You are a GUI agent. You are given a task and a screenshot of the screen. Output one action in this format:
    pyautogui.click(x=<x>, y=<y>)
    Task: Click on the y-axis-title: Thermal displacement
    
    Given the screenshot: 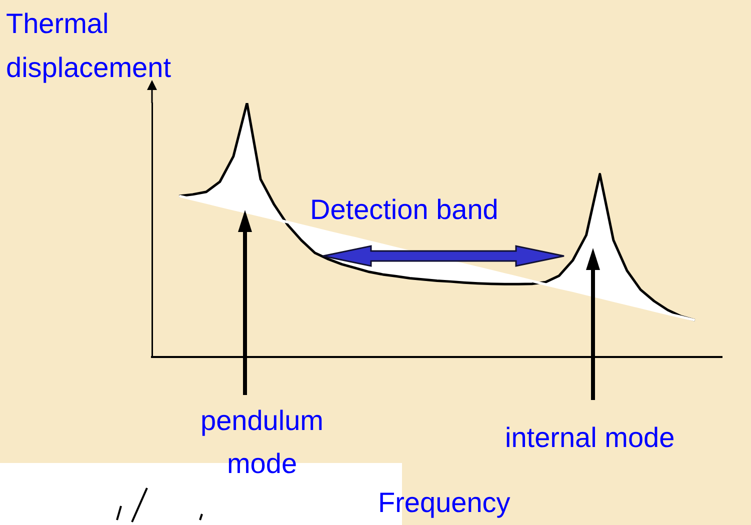 What is the action you would take?
    pyautogui.click(x=89, y=46)
    